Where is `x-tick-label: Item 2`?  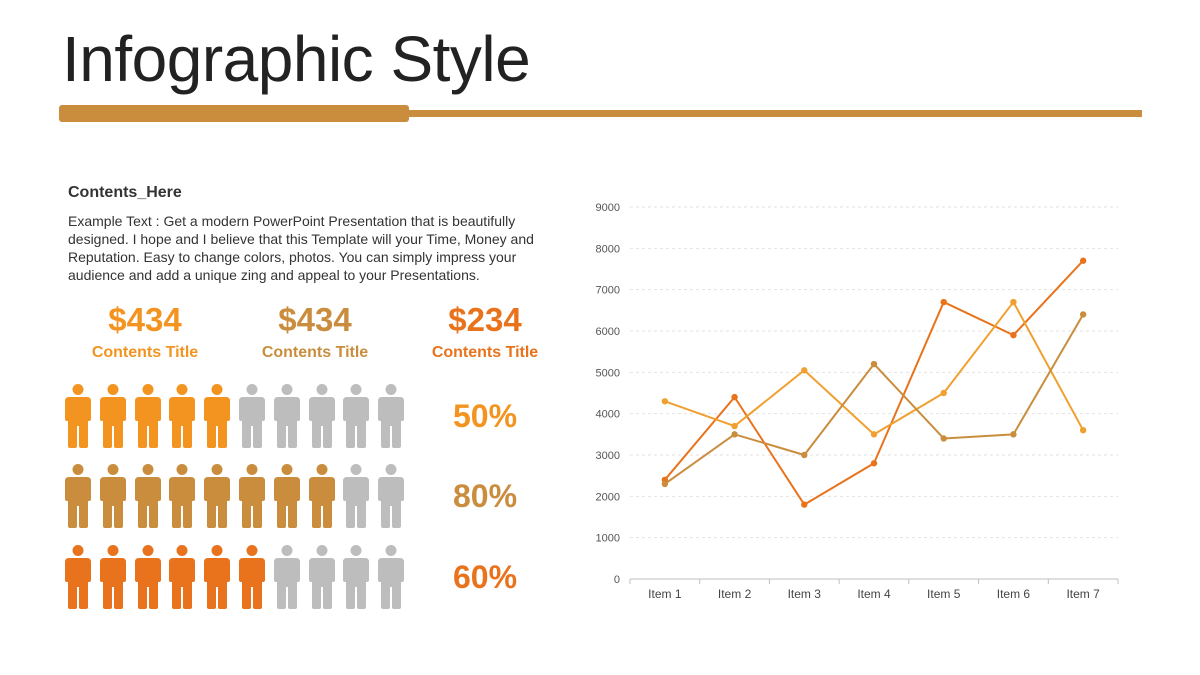 x-tick-label: Item 2 is located at coordinates (735, 594).